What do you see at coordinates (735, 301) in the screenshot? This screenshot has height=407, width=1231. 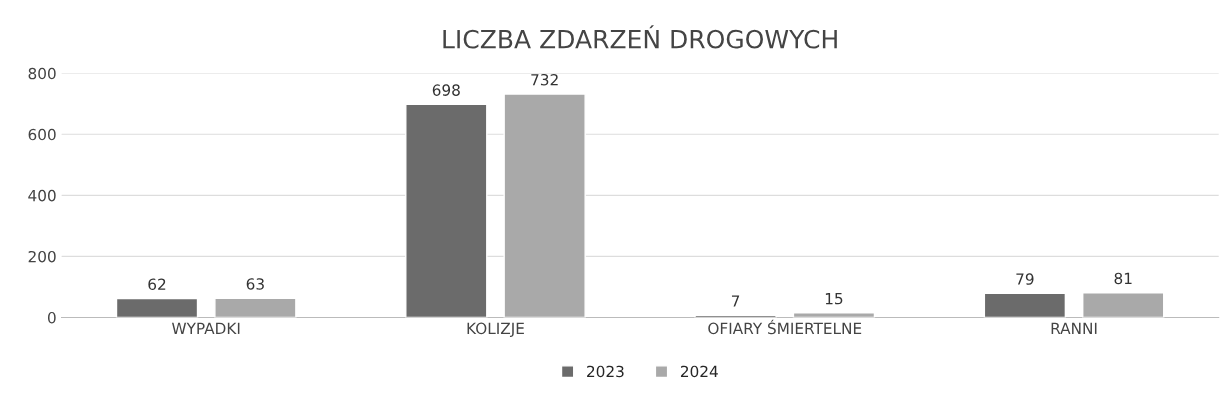 I see `data-label: 7` at bounding box center [735, 301].